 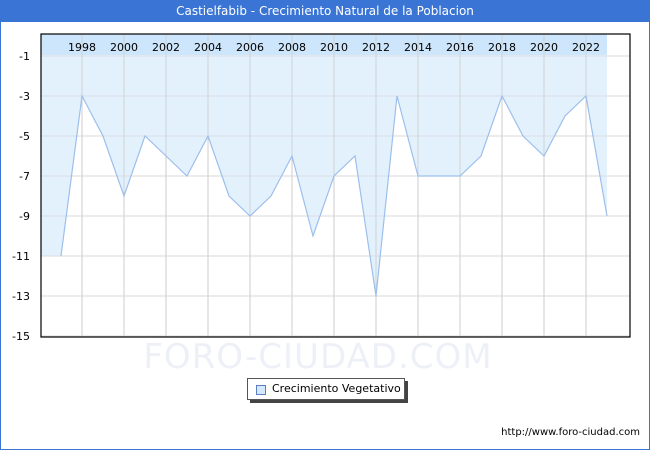 What do you see at coordinates (124, 47) in the screenshot?
I see `x-tick-label: 2000` at bounding box center [124, 47].